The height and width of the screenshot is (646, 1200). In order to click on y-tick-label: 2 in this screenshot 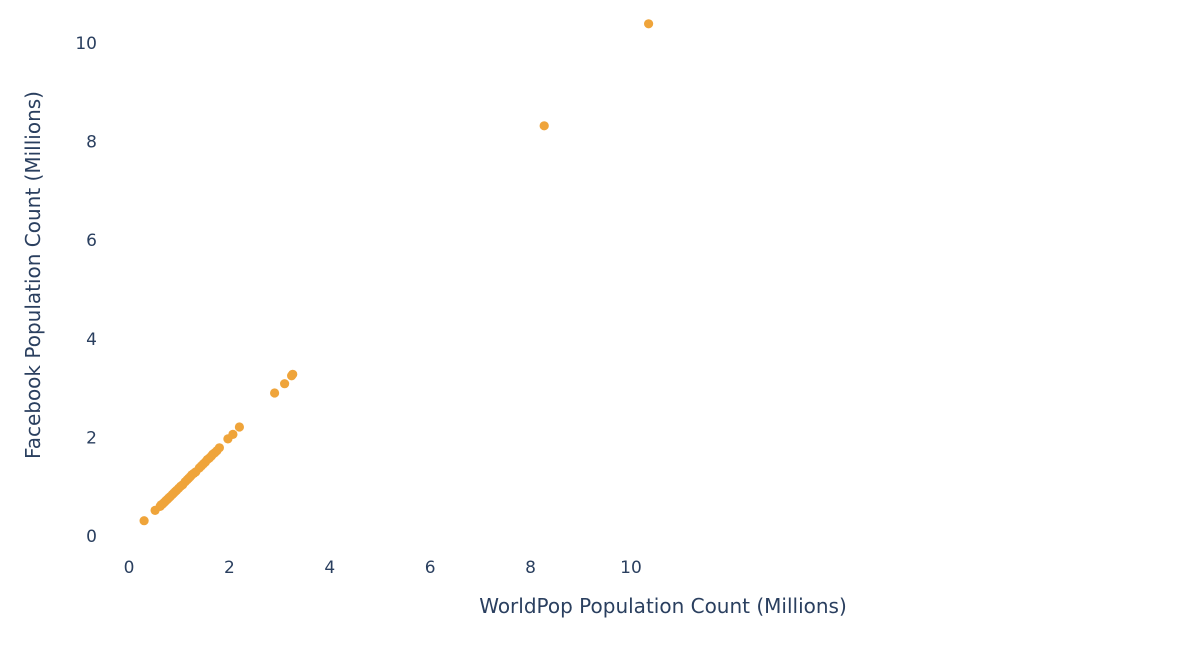, I will do `click(91, 438)`.